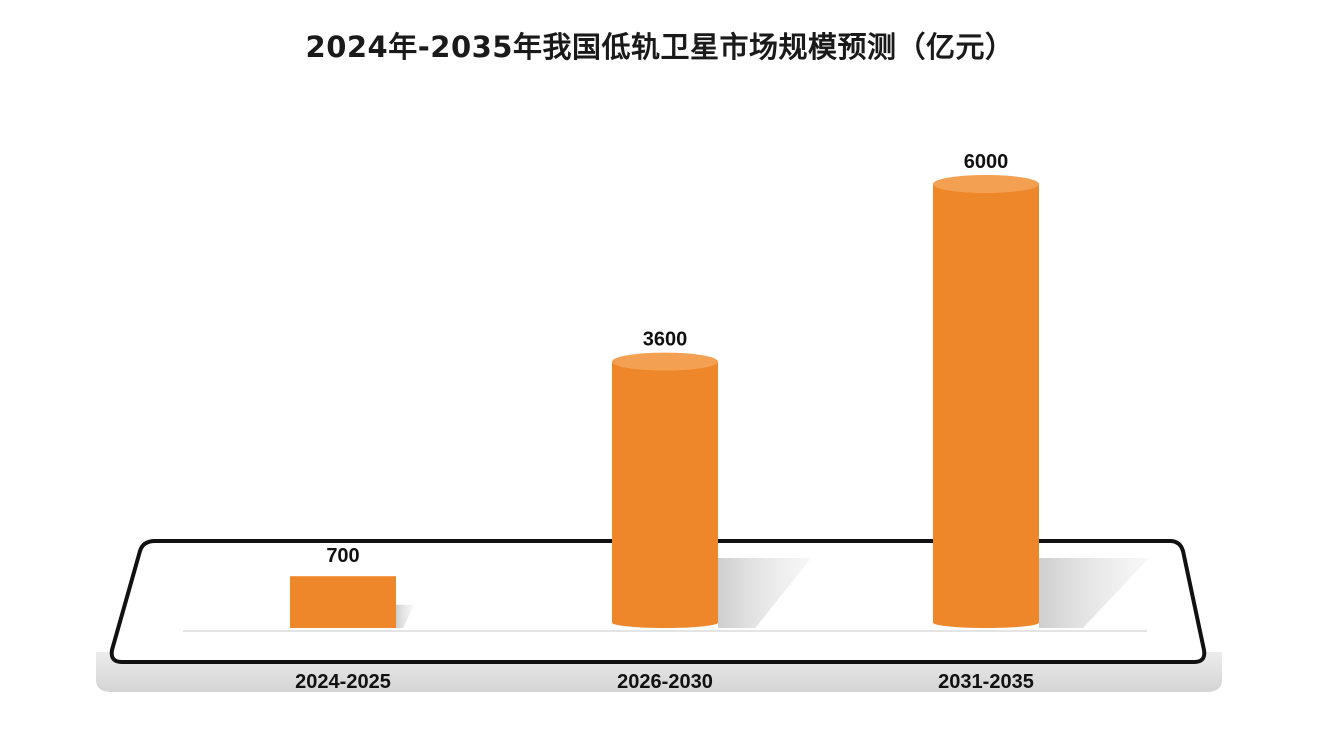  I want to click on value-label: 700, so click(342, 556).